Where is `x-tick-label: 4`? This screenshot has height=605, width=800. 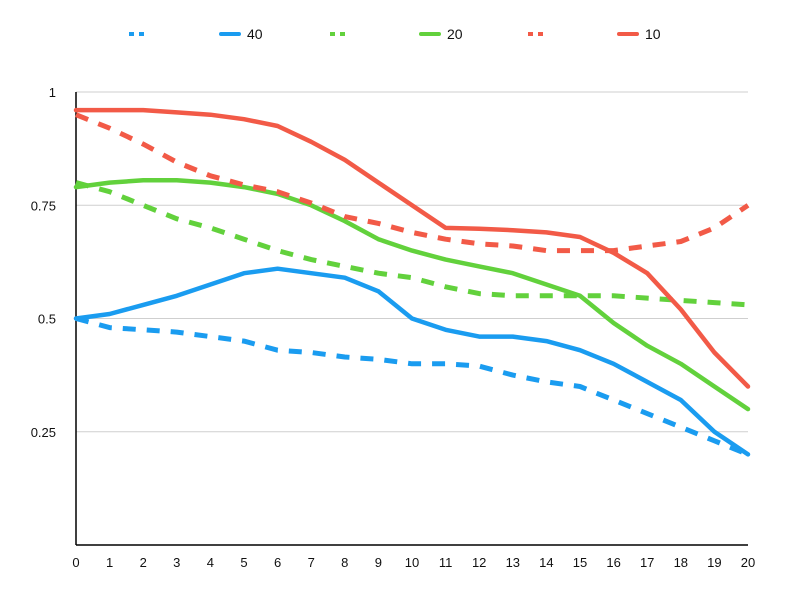 x-tick-label: 4 is located at coordinates (210, 562).